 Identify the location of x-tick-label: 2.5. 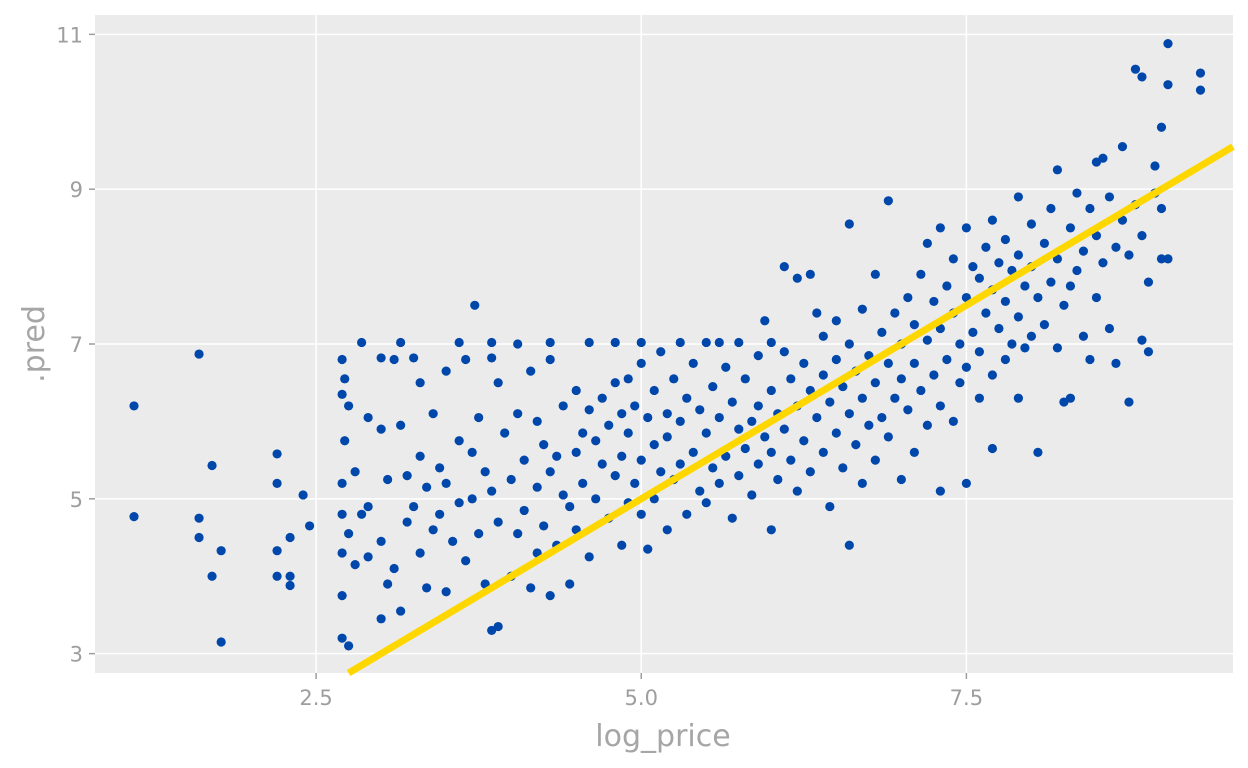
(315, 698).